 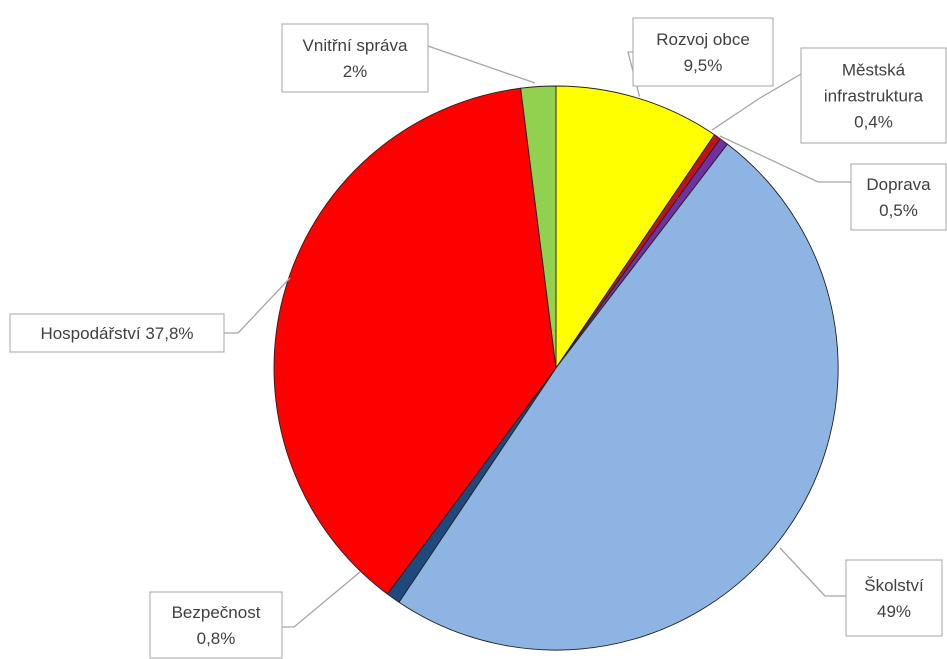 I want to click on data-label-text: 0,5%, so click(x=898, y=210).